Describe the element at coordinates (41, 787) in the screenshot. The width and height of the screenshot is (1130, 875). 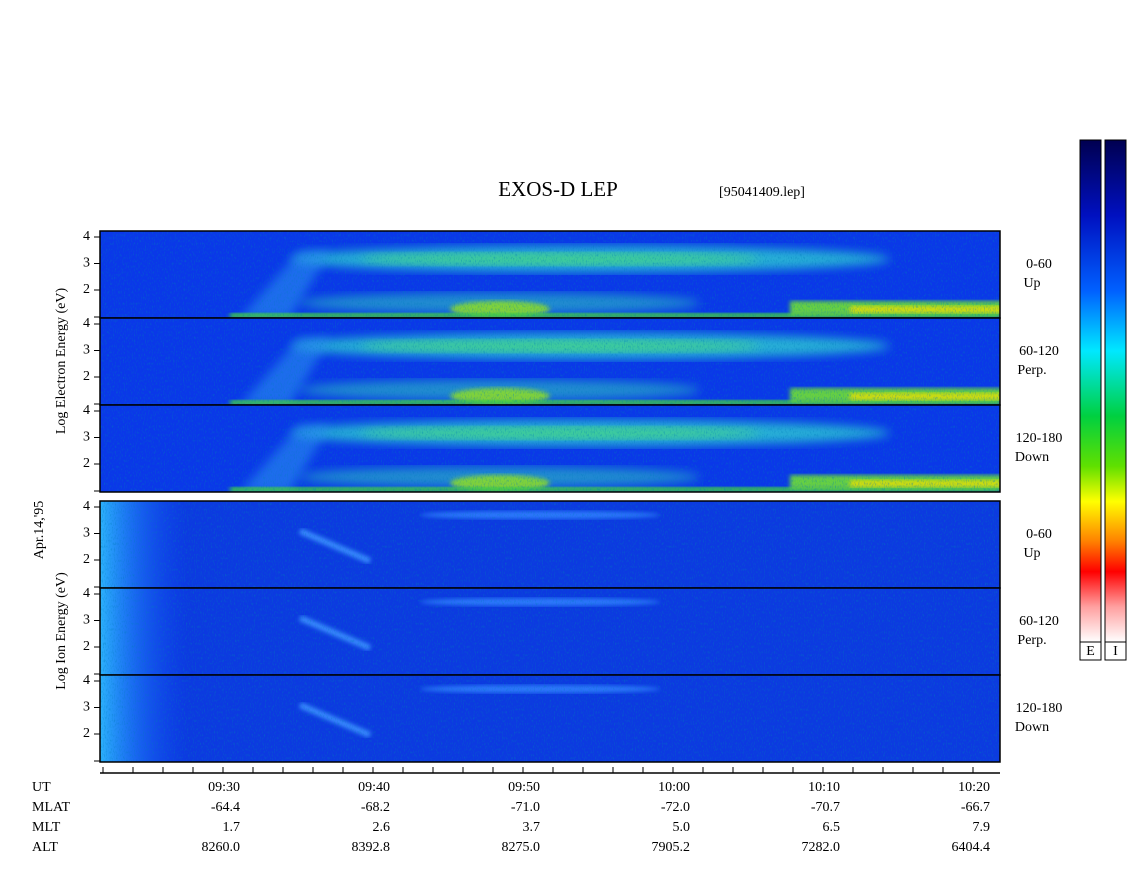
I see `row-name: UT` at that location.